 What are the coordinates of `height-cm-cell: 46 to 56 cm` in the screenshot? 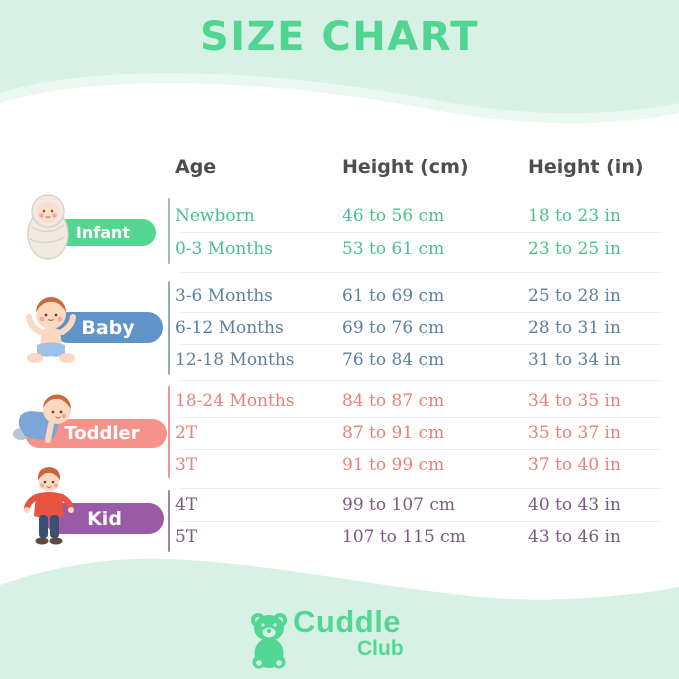 It's located at (393, 216).